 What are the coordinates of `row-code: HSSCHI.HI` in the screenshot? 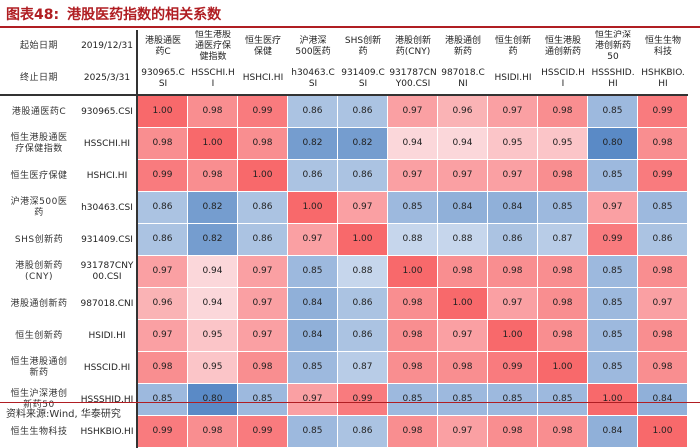 It's located at (108, 144).